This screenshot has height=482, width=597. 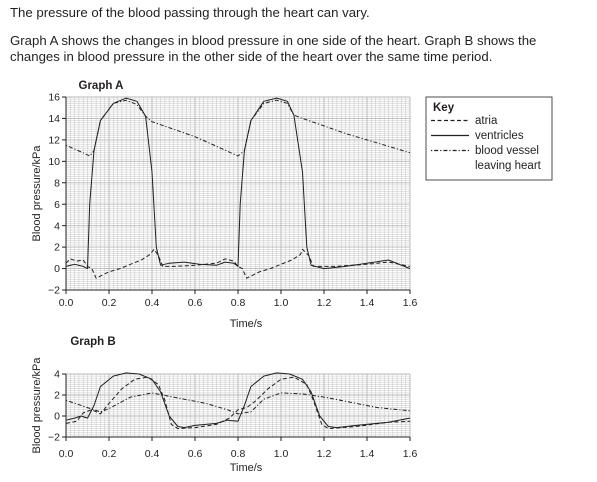 I want to click on key-title: Key, so click(x=444, y=108).